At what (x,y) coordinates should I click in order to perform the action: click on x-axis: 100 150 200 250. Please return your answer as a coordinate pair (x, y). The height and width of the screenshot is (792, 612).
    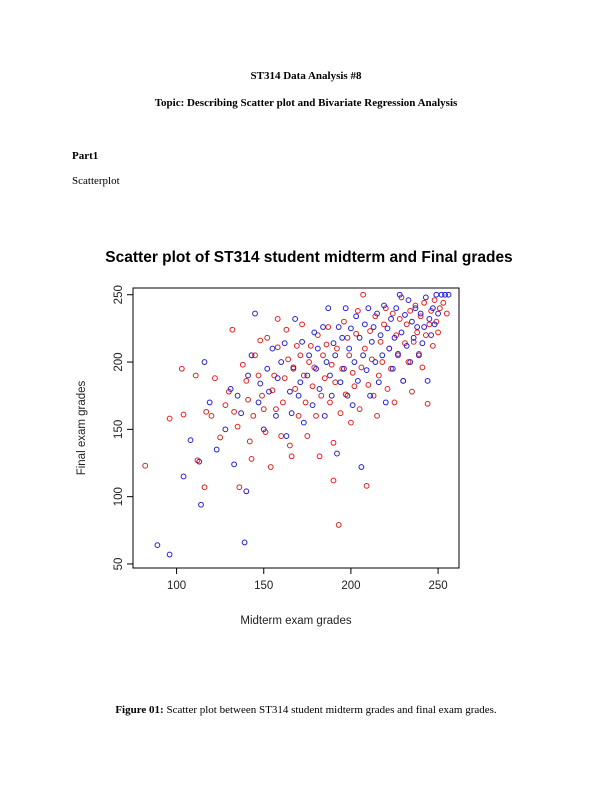
    Looking at the image, I should click on (307, 580).